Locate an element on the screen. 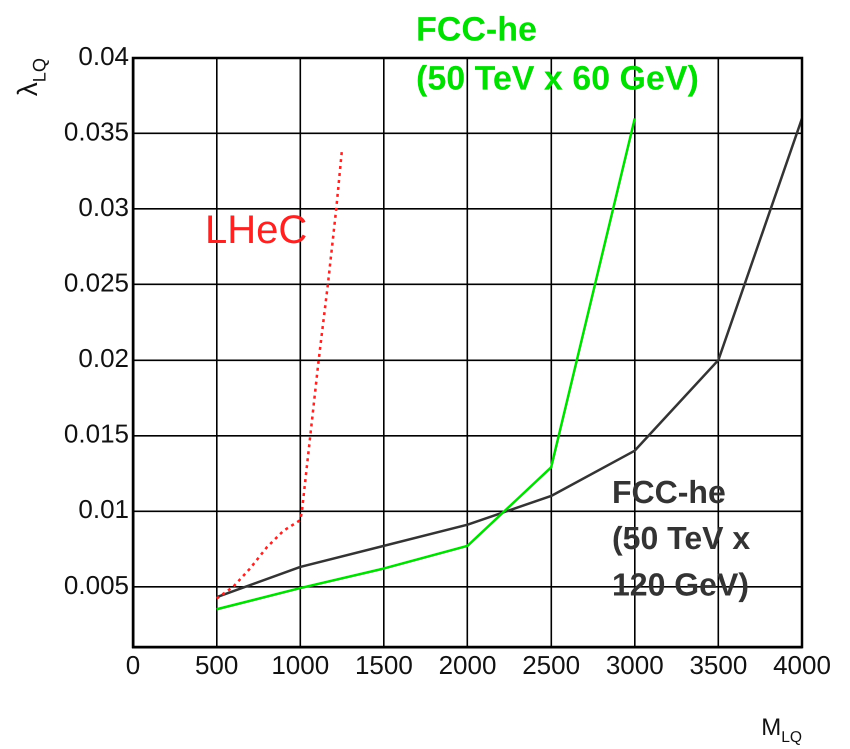  x-tick-label: 4000 is located at coordinates (802, 665).